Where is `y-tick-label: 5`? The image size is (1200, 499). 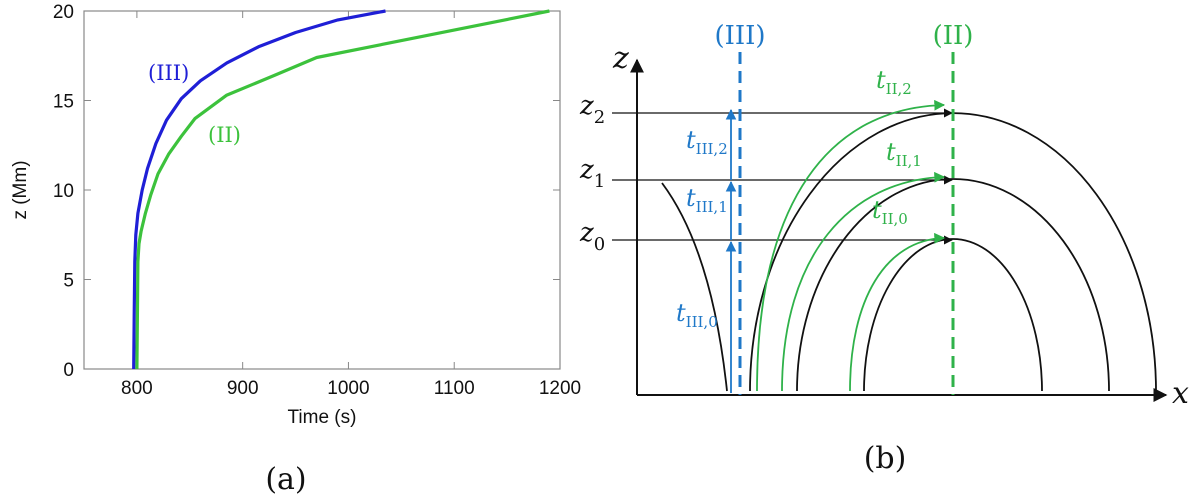
y-tick-label: 5 is located at coordinates (68, 281).